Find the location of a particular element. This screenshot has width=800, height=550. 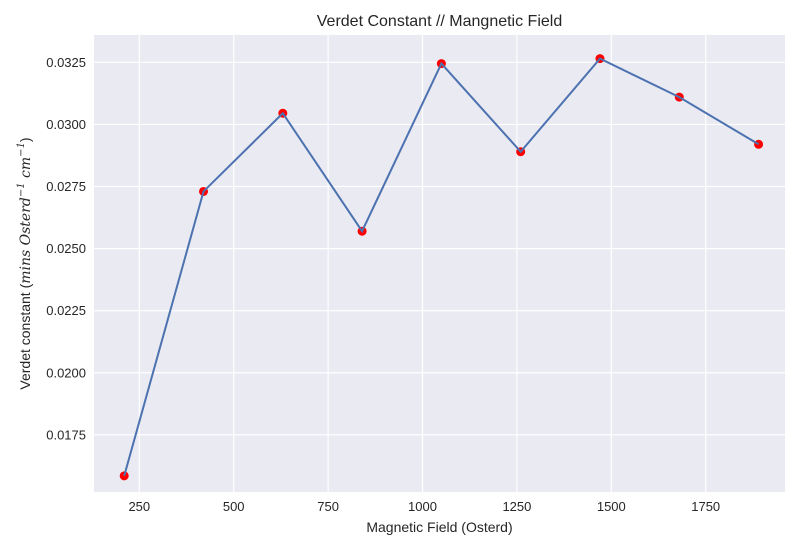

y-axis-title-math2: cm is located at coordinates (26, 170).